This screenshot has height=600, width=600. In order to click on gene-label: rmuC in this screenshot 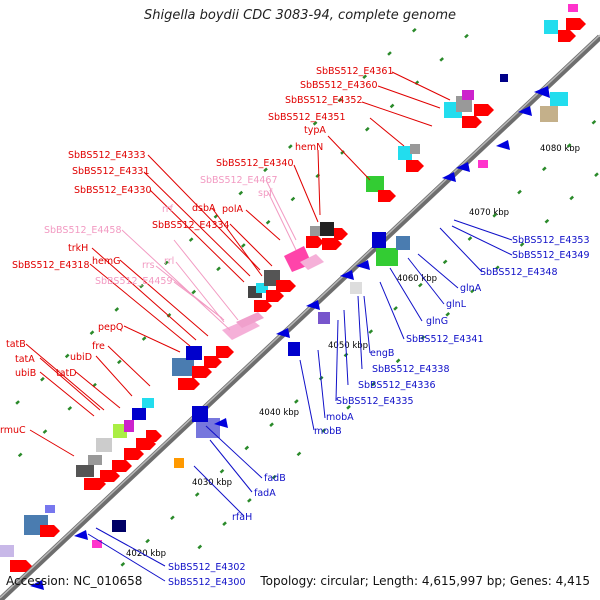, I will do `click(13, 430)`.